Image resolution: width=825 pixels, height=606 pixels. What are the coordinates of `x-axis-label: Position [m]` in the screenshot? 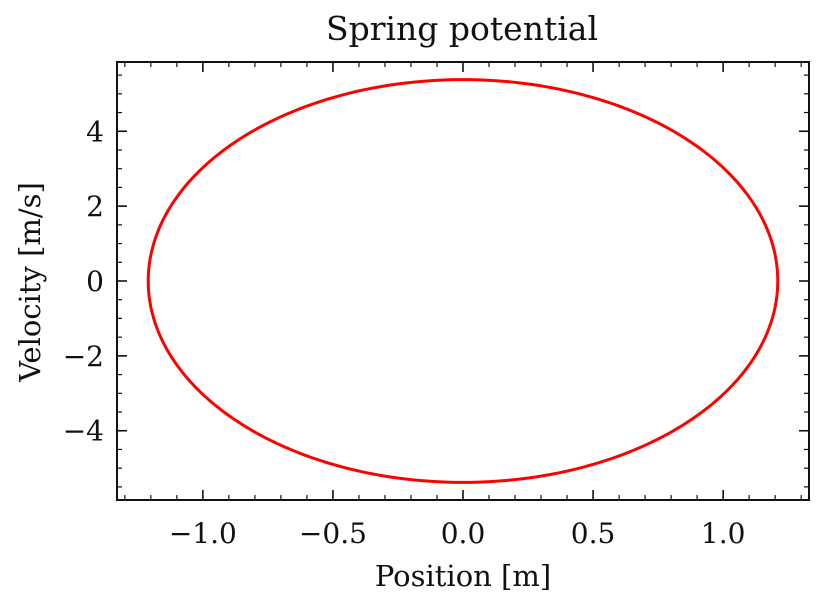 It's located at (463, 576).